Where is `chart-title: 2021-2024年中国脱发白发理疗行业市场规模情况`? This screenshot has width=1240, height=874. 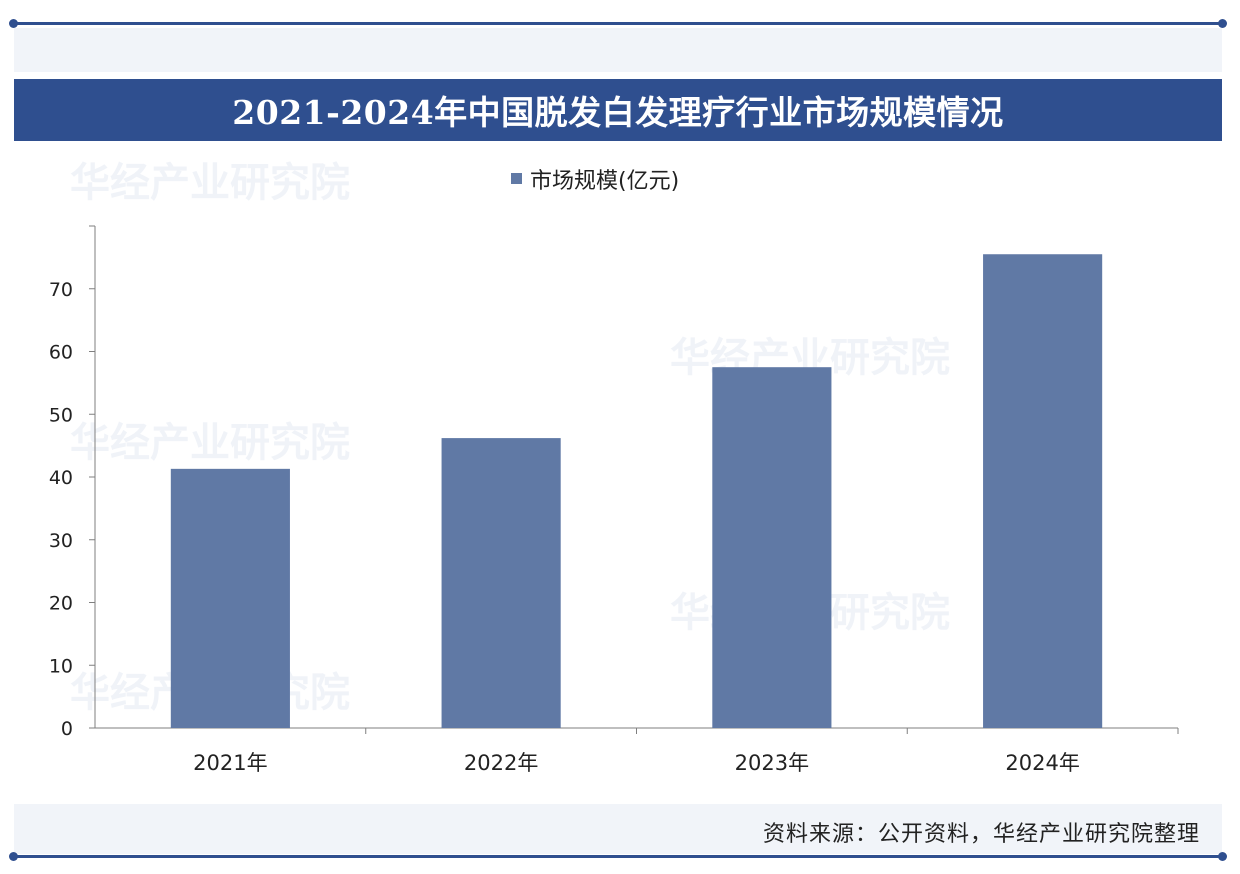
chart-title: 2021-2024年中国脱发白发理疗行业市场规模情况 is located at coordinates (618, 112).